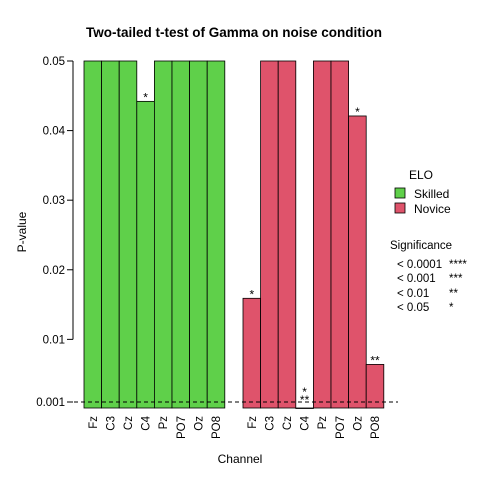 The height and width of the screenshot is (480, 480). Describe the element at coordinates (235, 427) in the screenshot. I see `x-tick-labels: Fz C3 Cz C4 Pz PO7 Oz PO8 Fz C3 Cz C4 Pz PO7 Oz PO8` at that location.